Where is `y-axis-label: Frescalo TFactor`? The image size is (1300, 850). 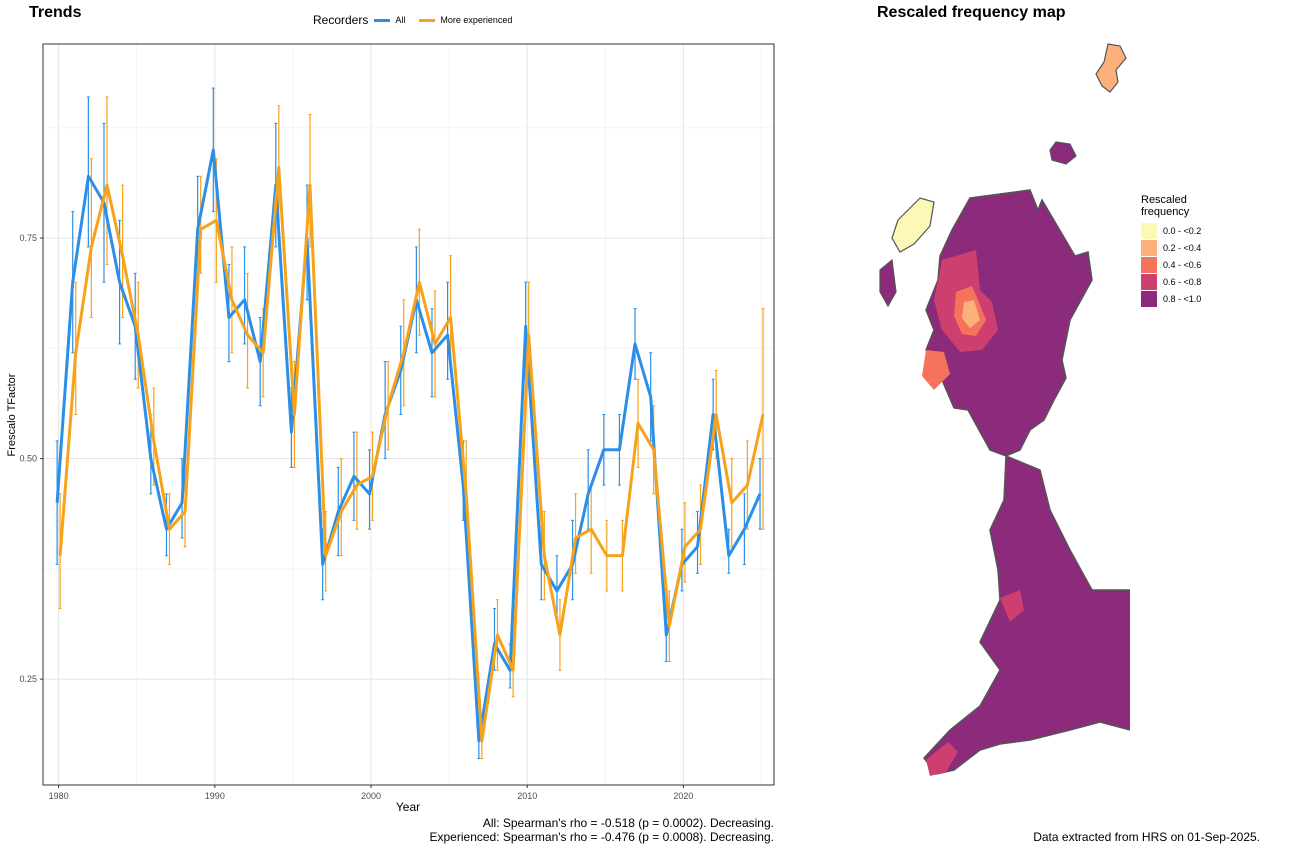
y-axis-label: Frescalo TFactor is located at coordinates (12, 414).